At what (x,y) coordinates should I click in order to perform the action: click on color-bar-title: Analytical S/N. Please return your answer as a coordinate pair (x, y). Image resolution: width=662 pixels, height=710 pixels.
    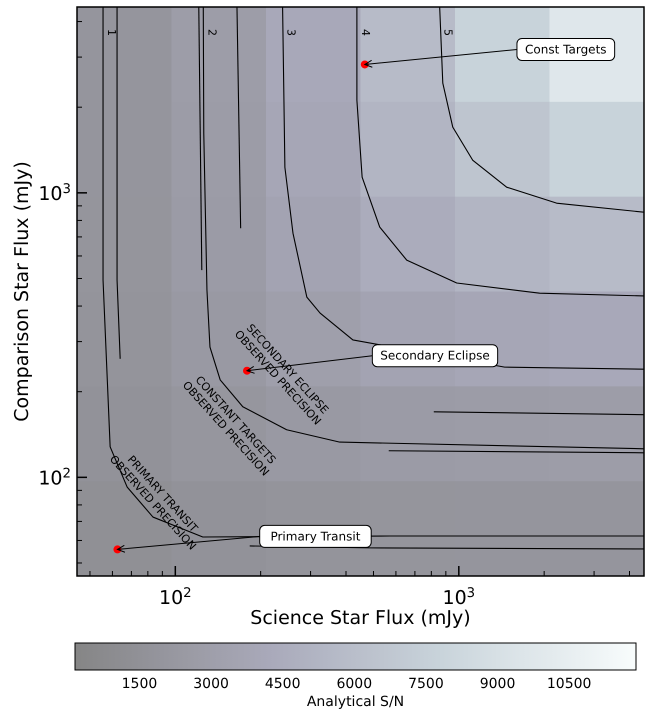
    Looking at the image, I should click on (355, 702).